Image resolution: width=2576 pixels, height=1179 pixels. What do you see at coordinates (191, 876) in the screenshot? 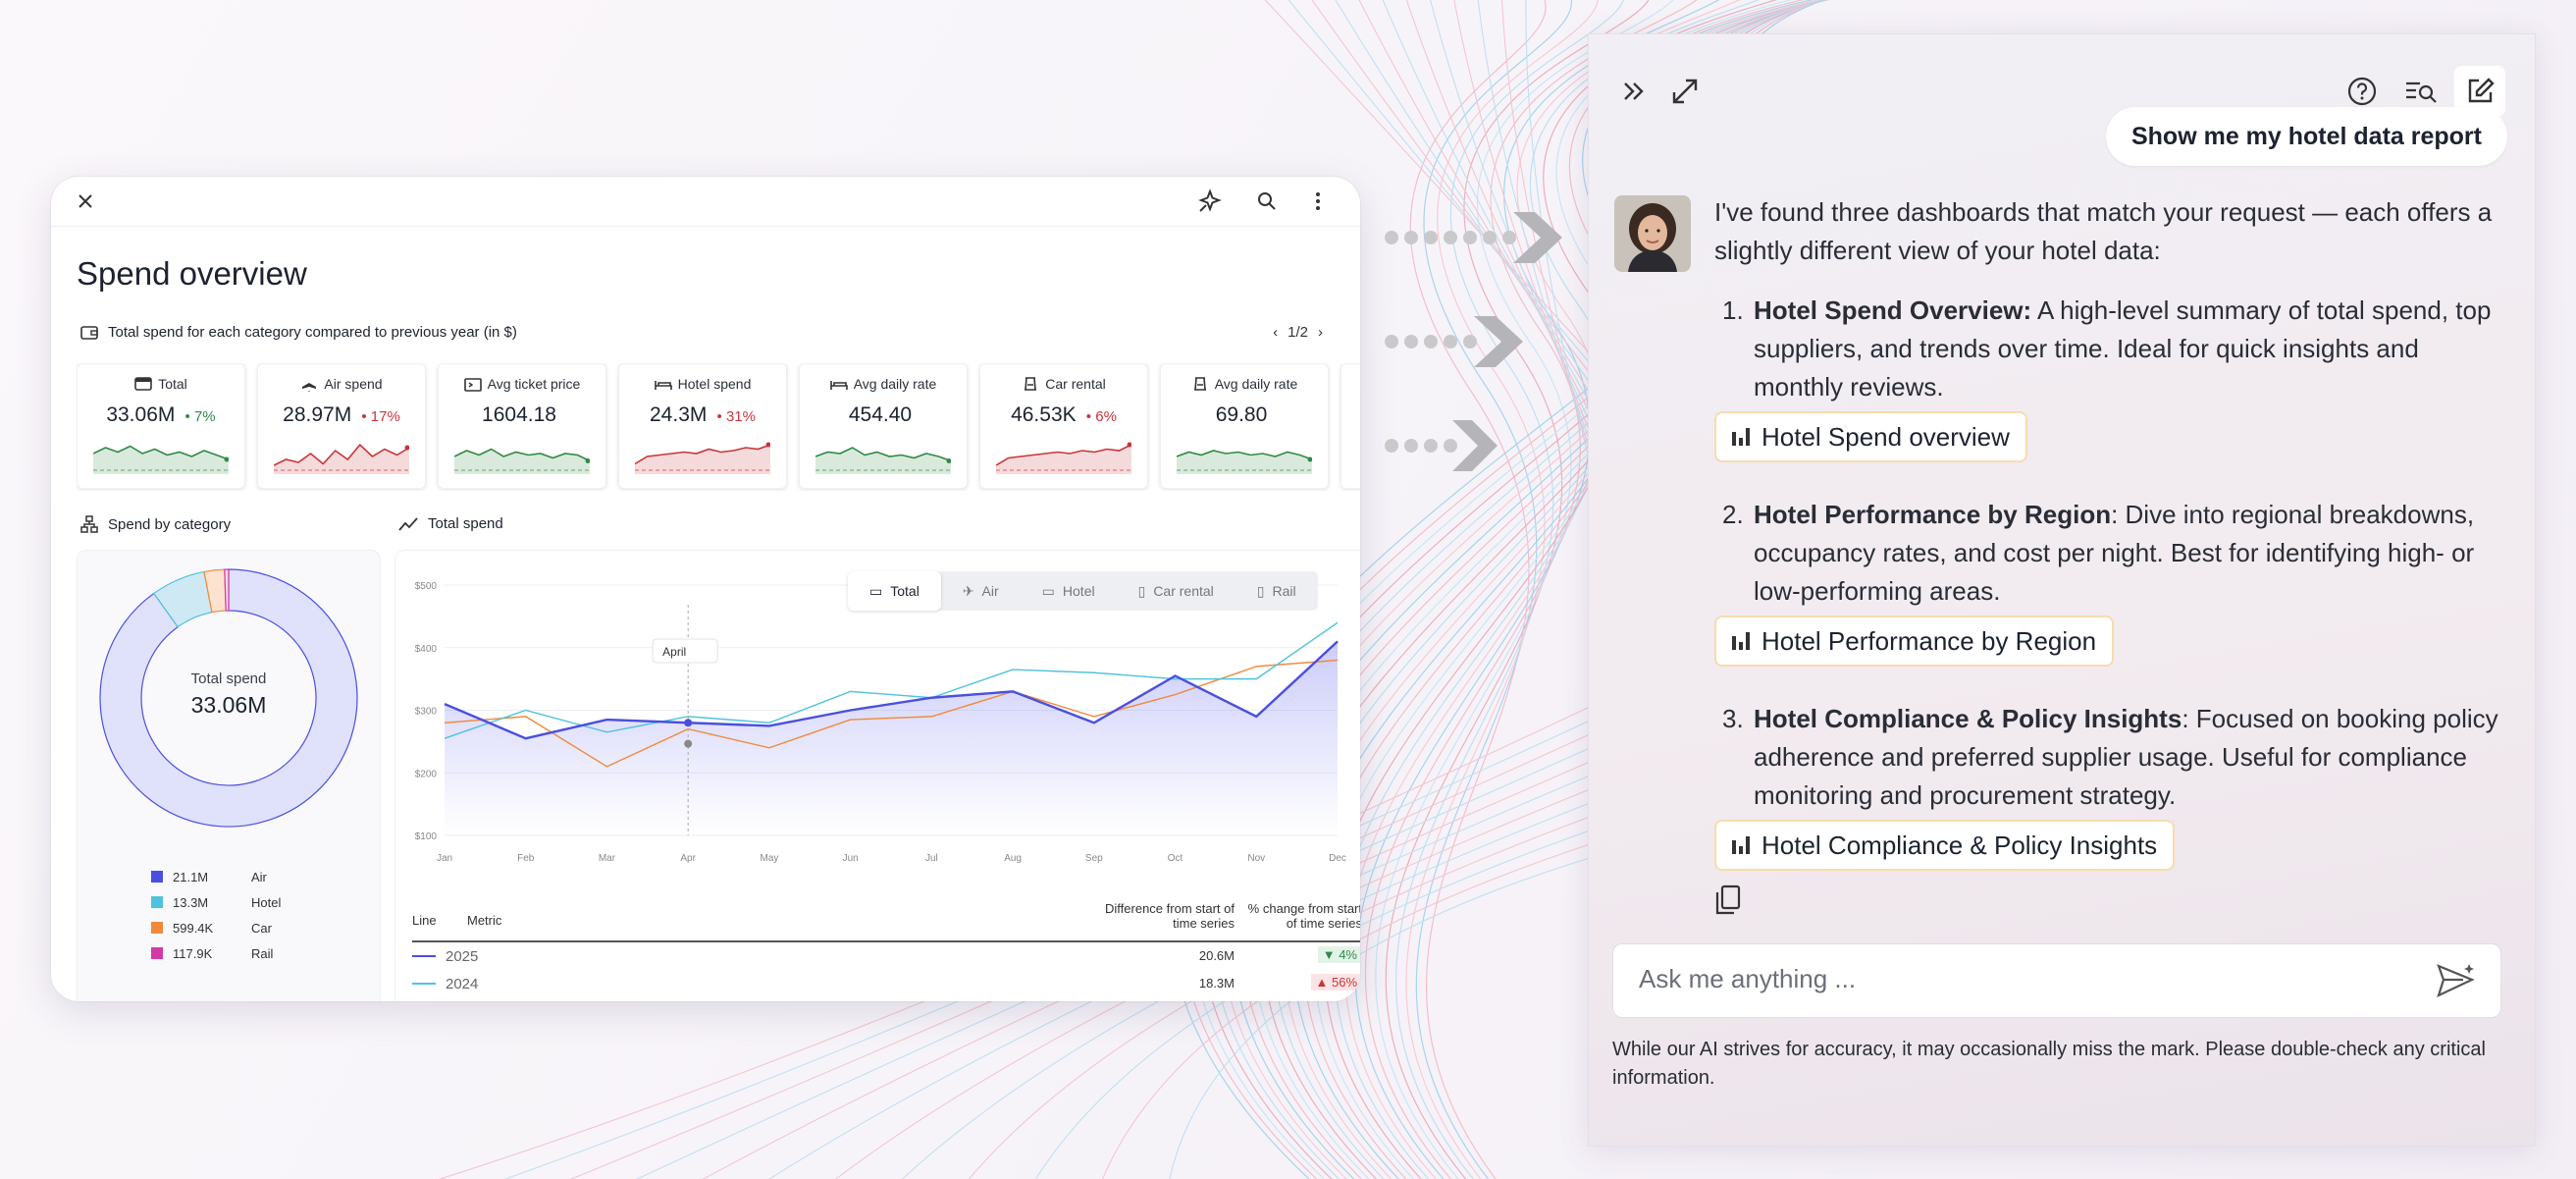
I see `legend-value: 21.1M` at bounding box center [191, 876].